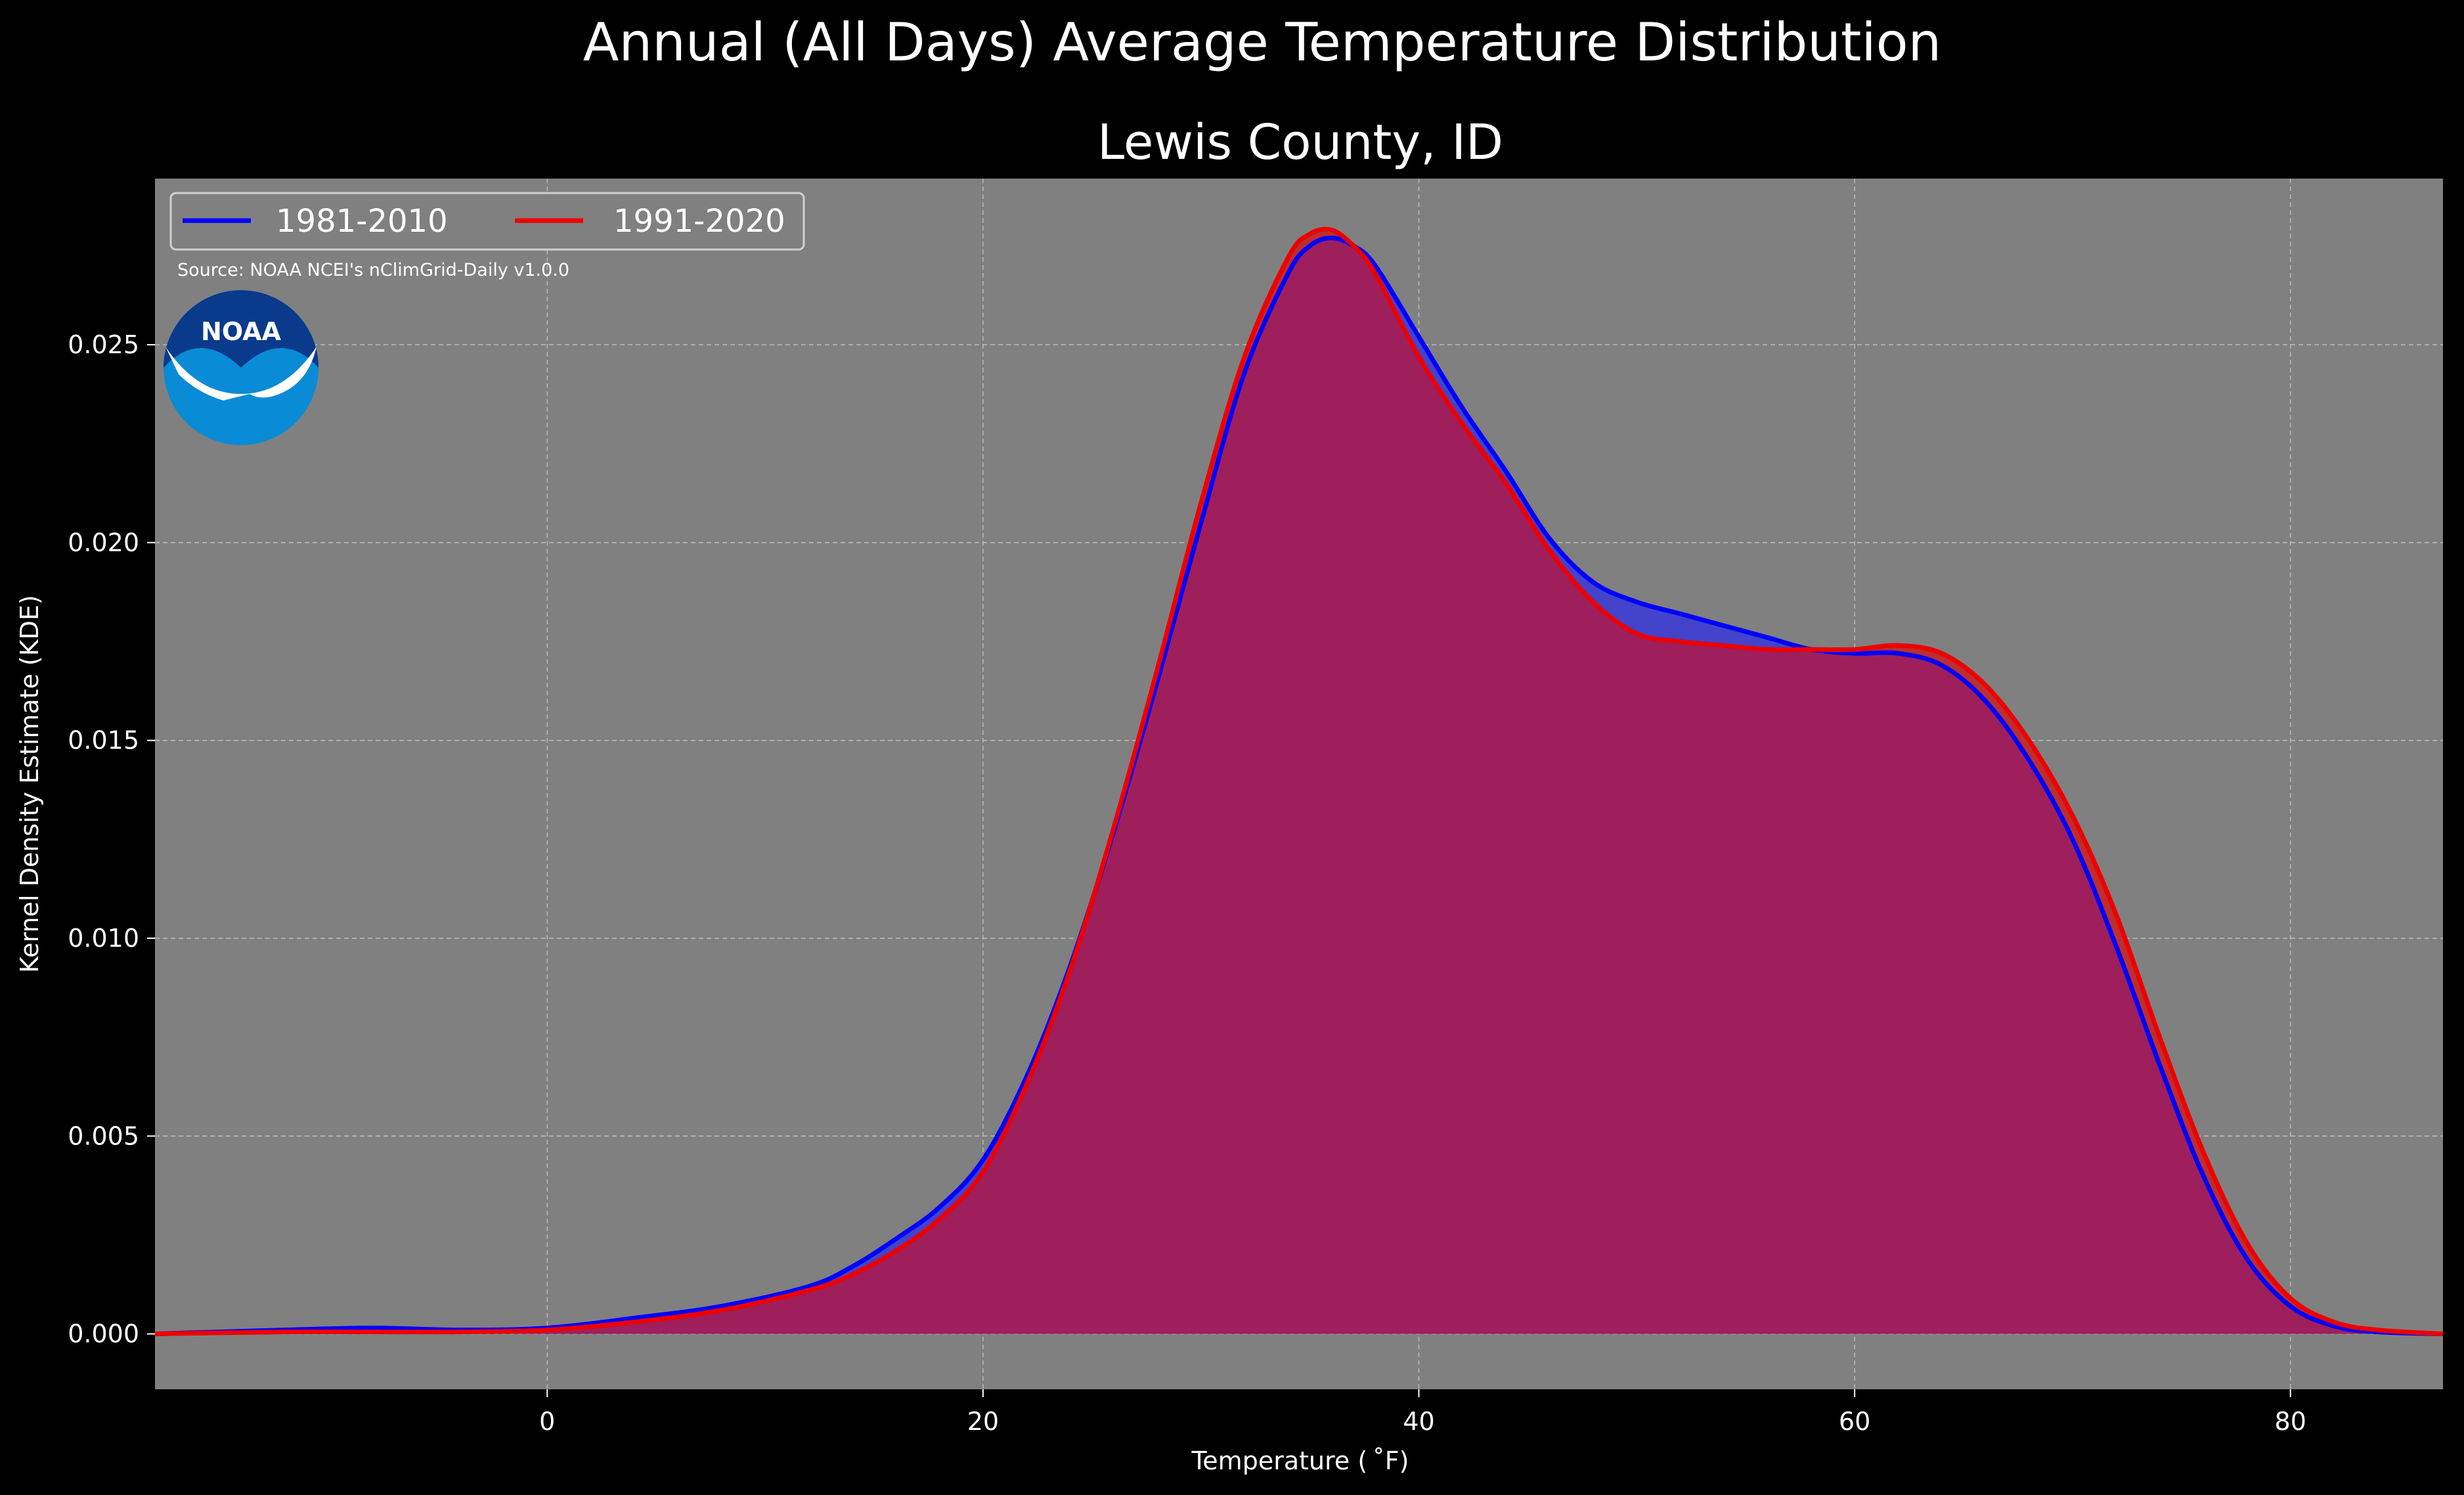  What do you see at coordinates (103, 938) in the screenshot?
I see `y-tick-label: 0.010` at bounding box center [103, 938].